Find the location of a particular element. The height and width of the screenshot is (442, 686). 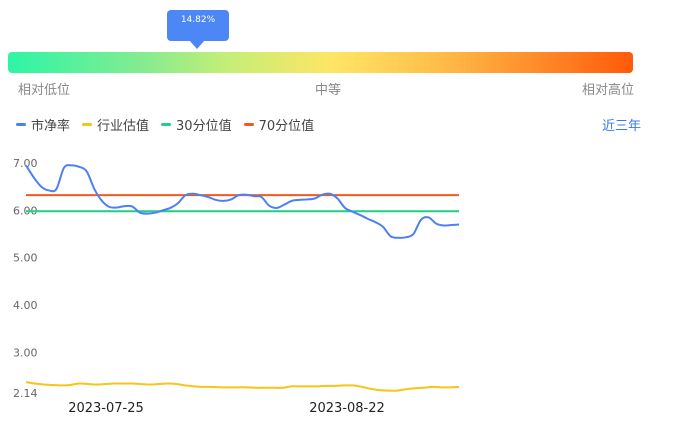

x-tick-label: 2023-07-25 is located at coordinates (106, 408).